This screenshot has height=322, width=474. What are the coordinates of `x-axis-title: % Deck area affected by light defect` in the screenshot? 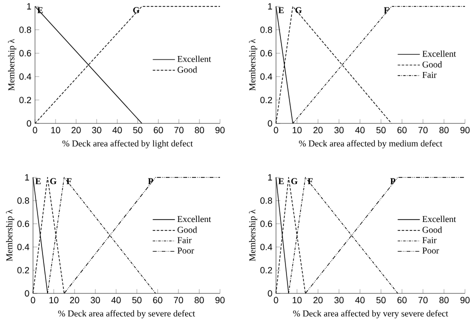 It's located at (127, 144).